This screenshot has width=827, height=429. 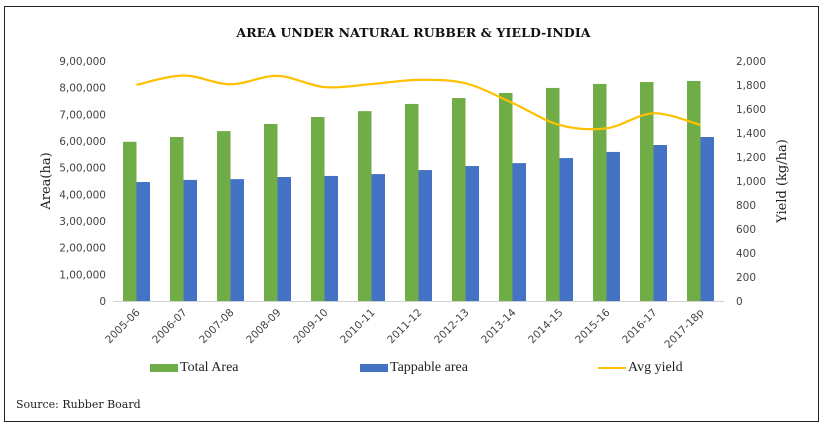 What do you see at coordinates (546, 327) in the screenshot?
I see `x-axis-tick-label: 2014-15` at bounding box center [546, 327].